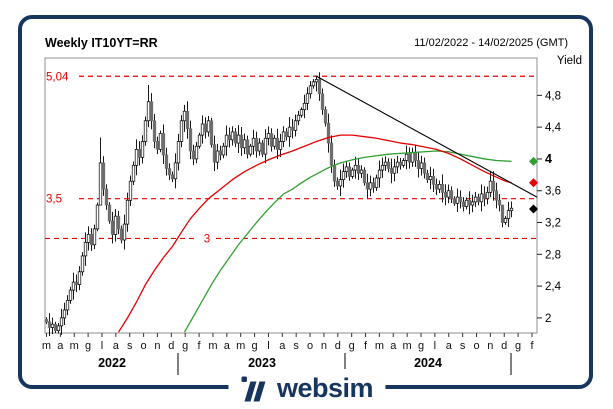 The width and height of the screenshot is (613, 409). What do you see at coordinates (310, 346) in the screenshot?
I see `month-label: o` at bounding box center [310, 346].